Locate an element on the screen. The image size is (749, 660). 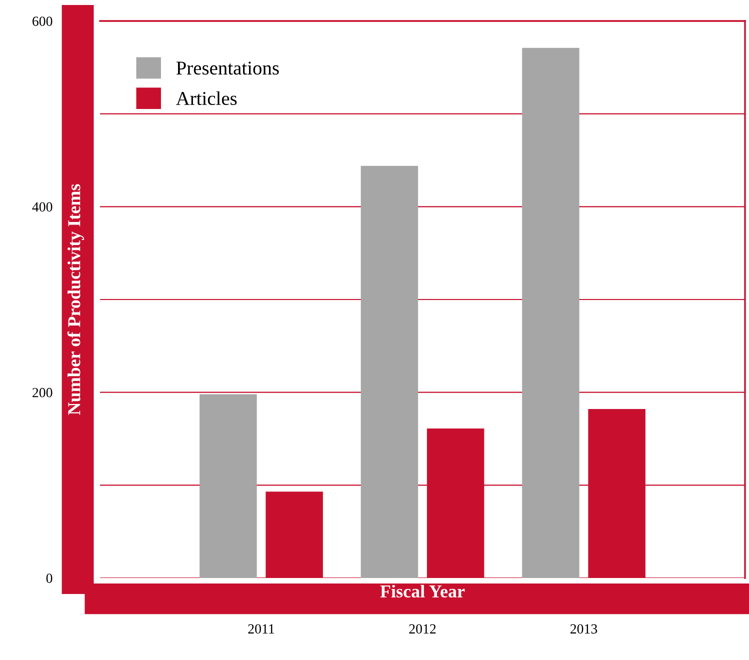
y-axis-title: Number of Productivity Items is located at coordinates (75, 299).